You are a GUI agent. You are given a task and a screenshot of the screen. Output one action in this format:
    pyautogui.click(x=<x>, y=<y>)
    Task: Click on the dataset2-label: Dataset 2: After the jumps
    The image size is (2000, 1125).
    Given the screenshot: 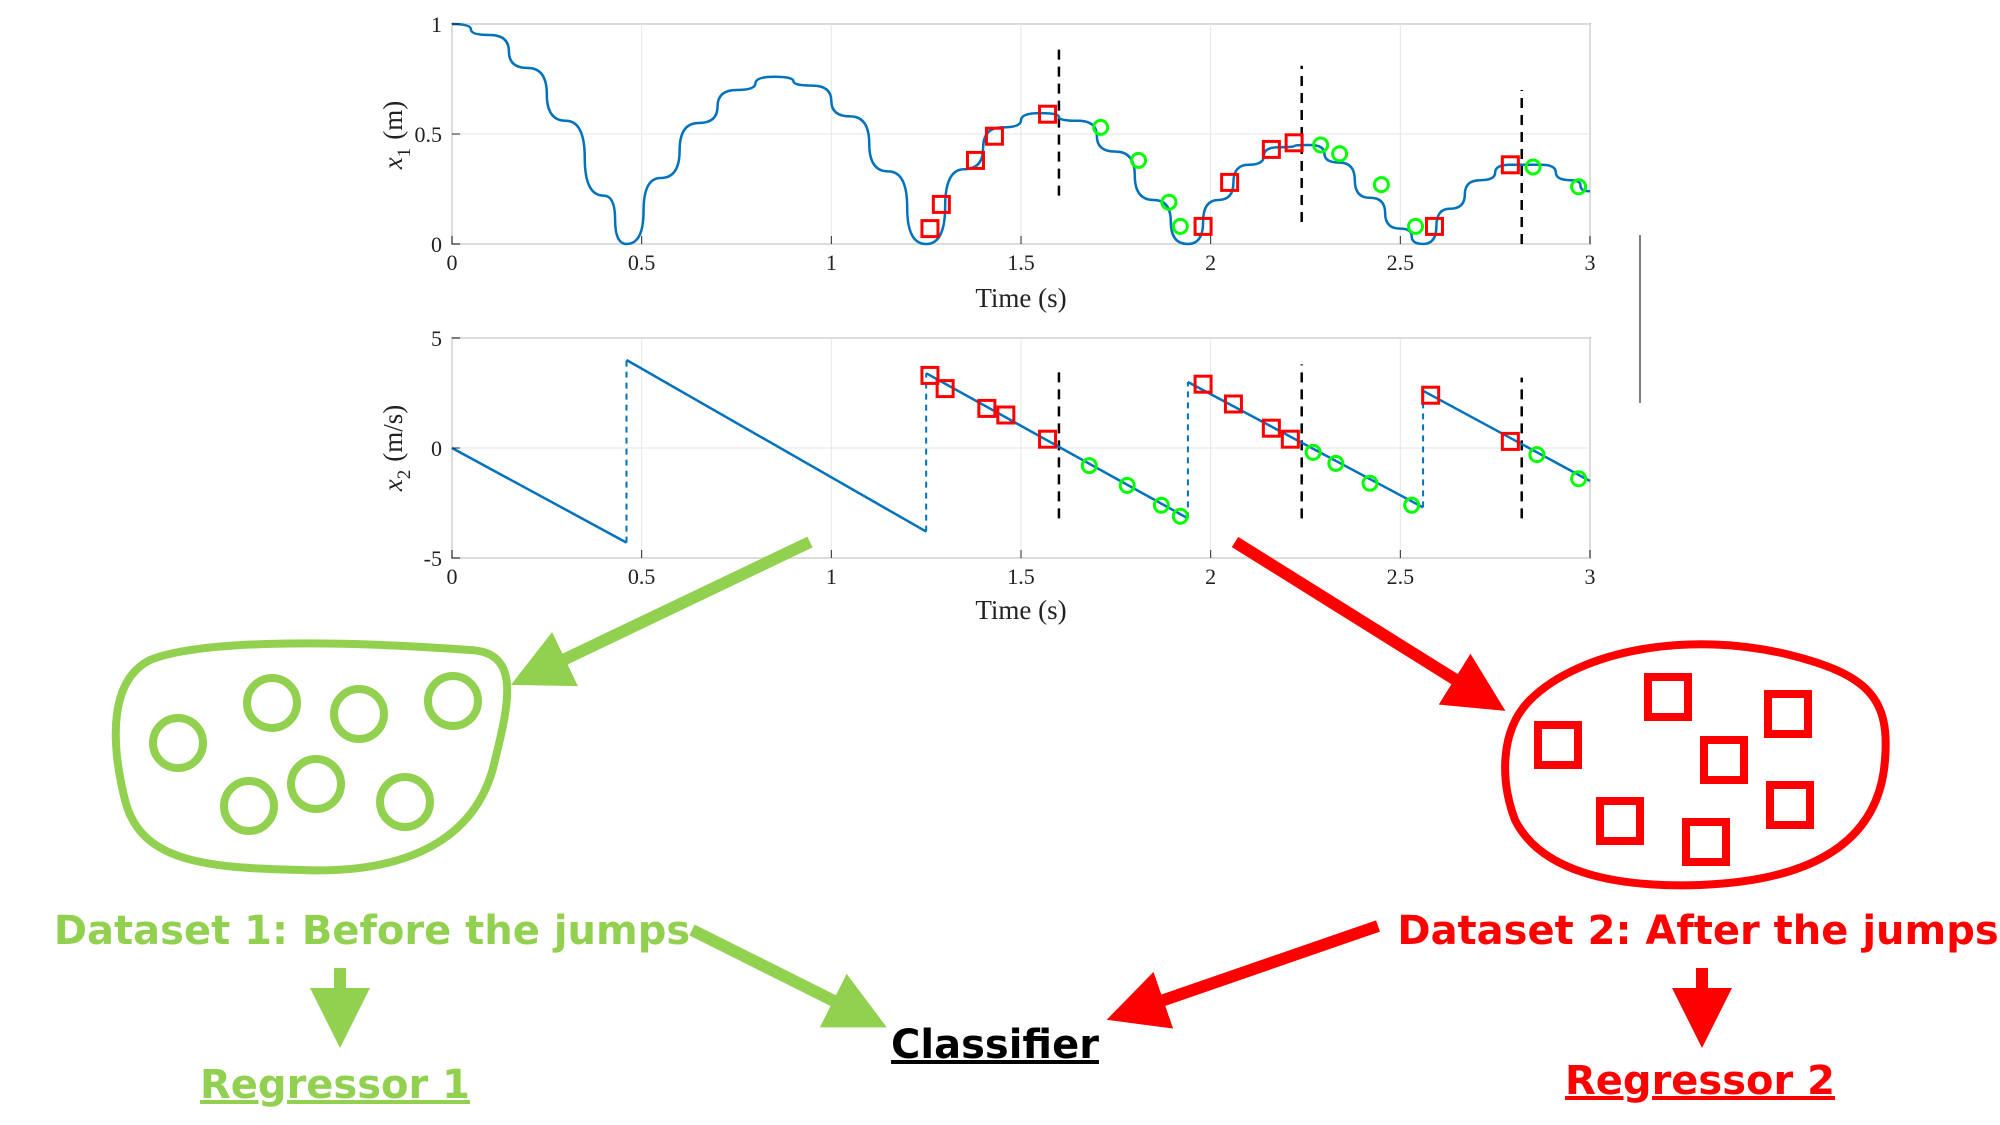 What is the action you would take?
    pyautogui.click(x=1697, y=931)
    